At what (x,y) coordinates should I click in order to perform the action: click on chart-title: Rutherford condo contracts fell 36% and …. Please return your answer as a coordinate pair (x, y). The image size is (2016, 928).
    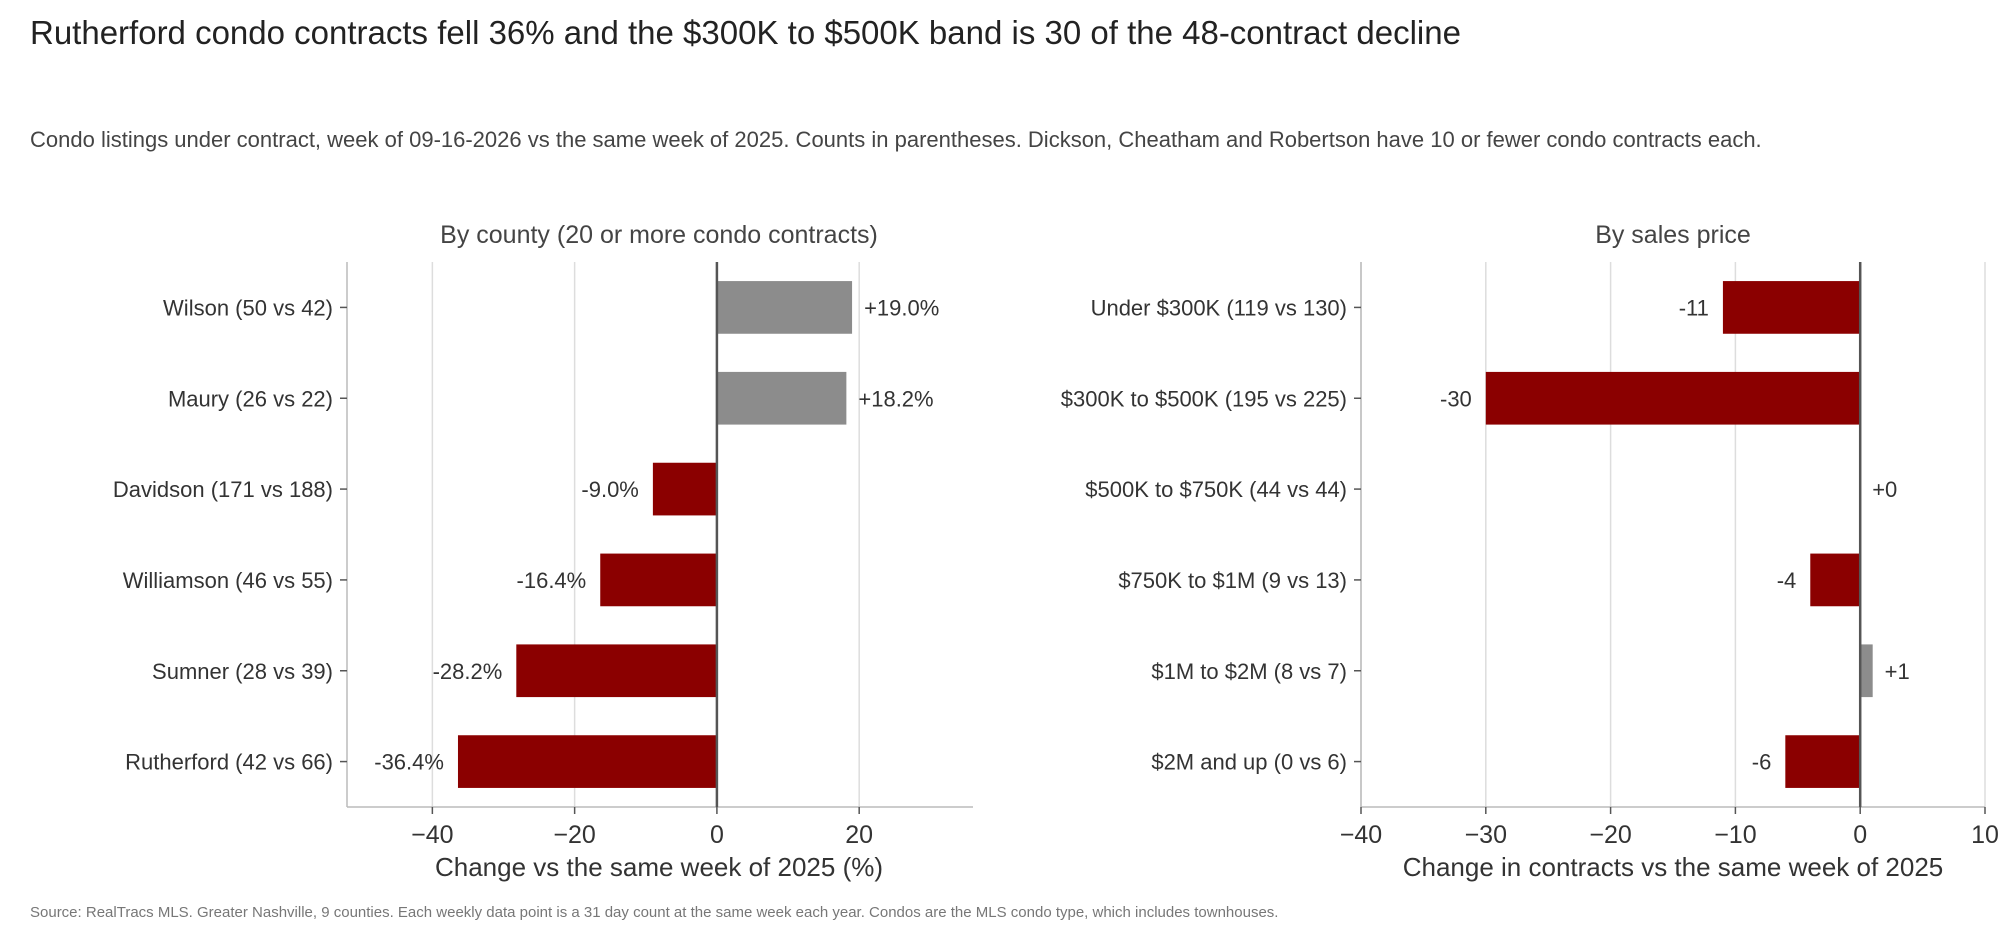
    Looking at the image, I should click on (745, 32).